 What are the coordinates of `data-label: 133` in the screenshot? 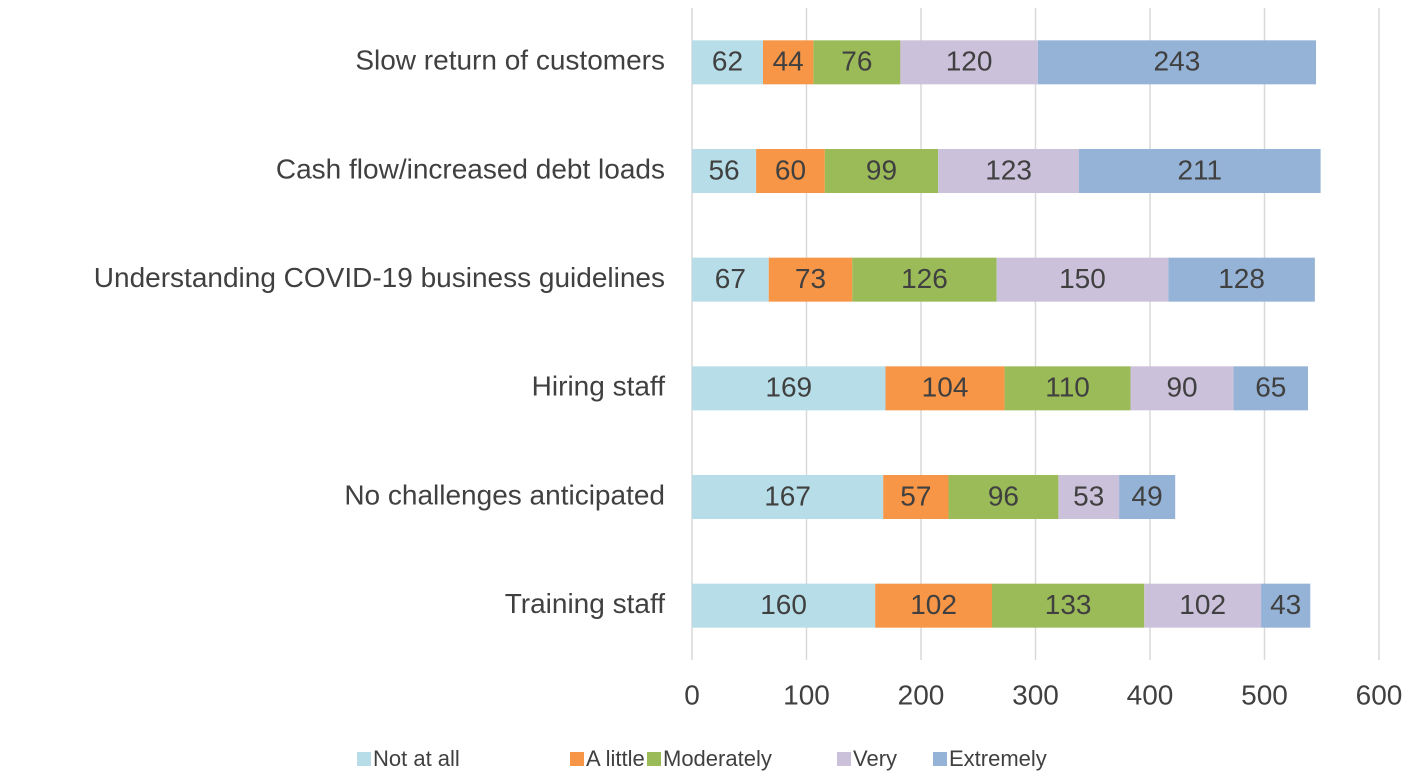 It's located at (1068, 604).